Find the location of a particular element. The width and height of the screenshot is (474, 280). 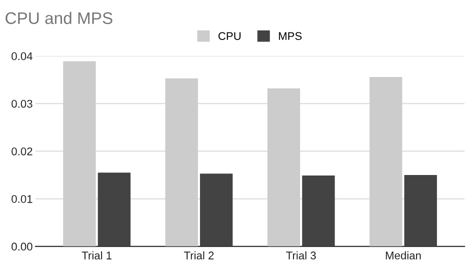

x-tick-label: Trial 1 is located at coordinates (97, 255).